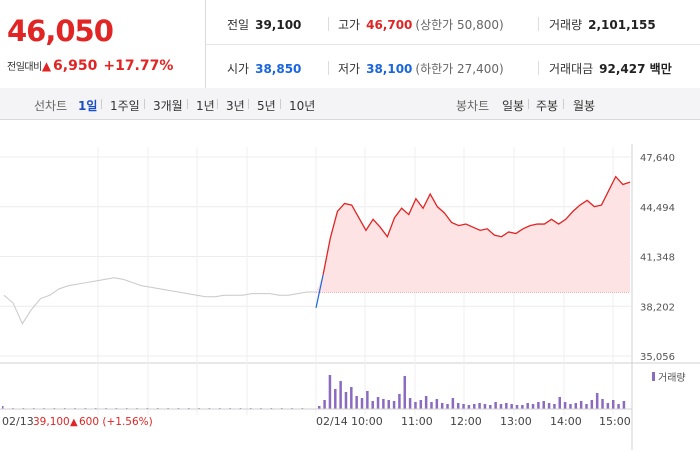  Describe the element at coordinates (349, 25) in the screenshot. I see `stat-label: 고가` at that location.